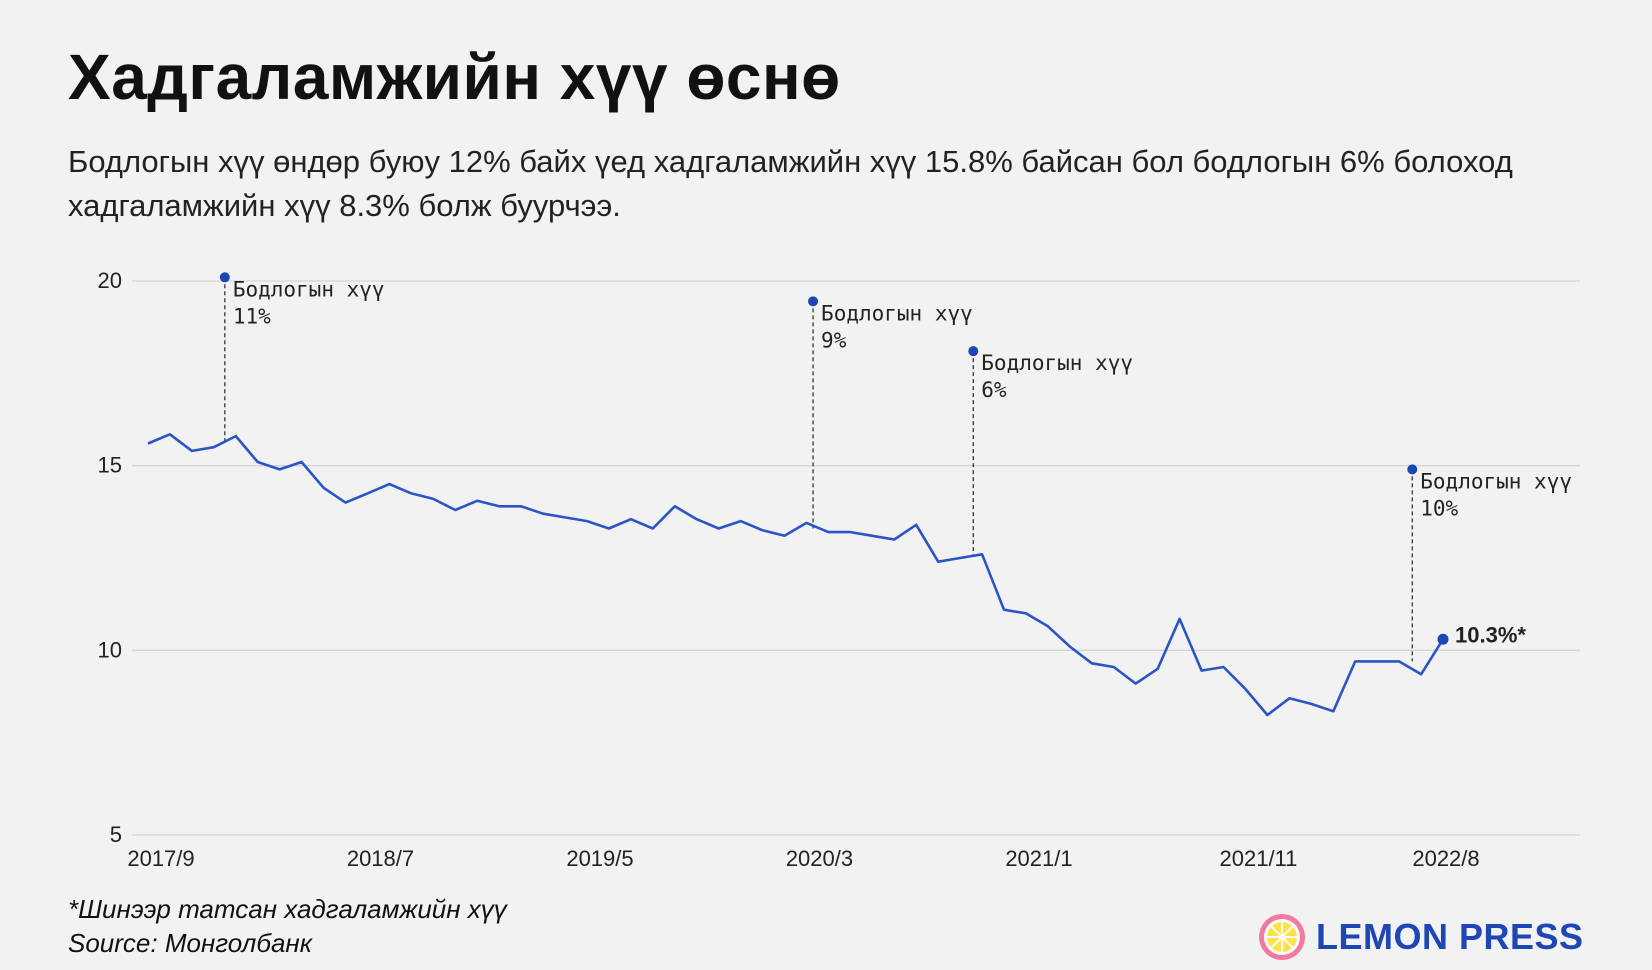 The width and height of the screenshot is (1652, 970). What do you see at coordinates (110, 280) in the screenshot?
I see `y-tick-label-20: 20` at bounding box center [110, 280].